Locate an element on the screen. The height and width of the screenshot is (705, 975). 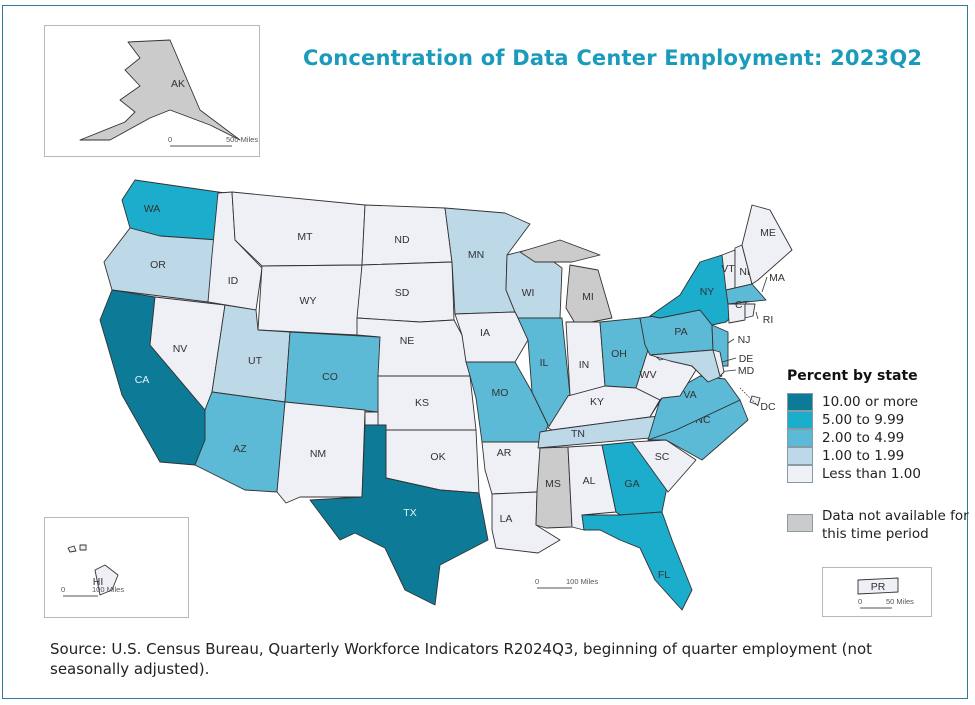
state-label-ak: AK is located at coordinates (178, 84).